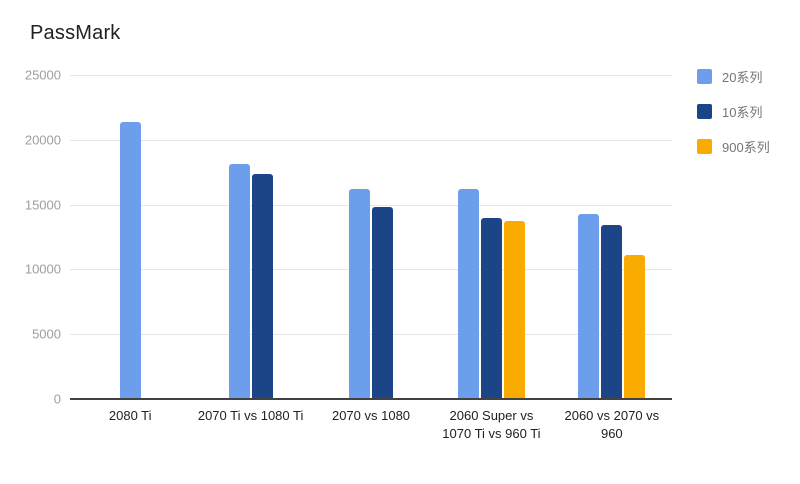  Describe the element at coordinates (468, 294) in the screenshot. I see `bar-series0-cat3` at that location.